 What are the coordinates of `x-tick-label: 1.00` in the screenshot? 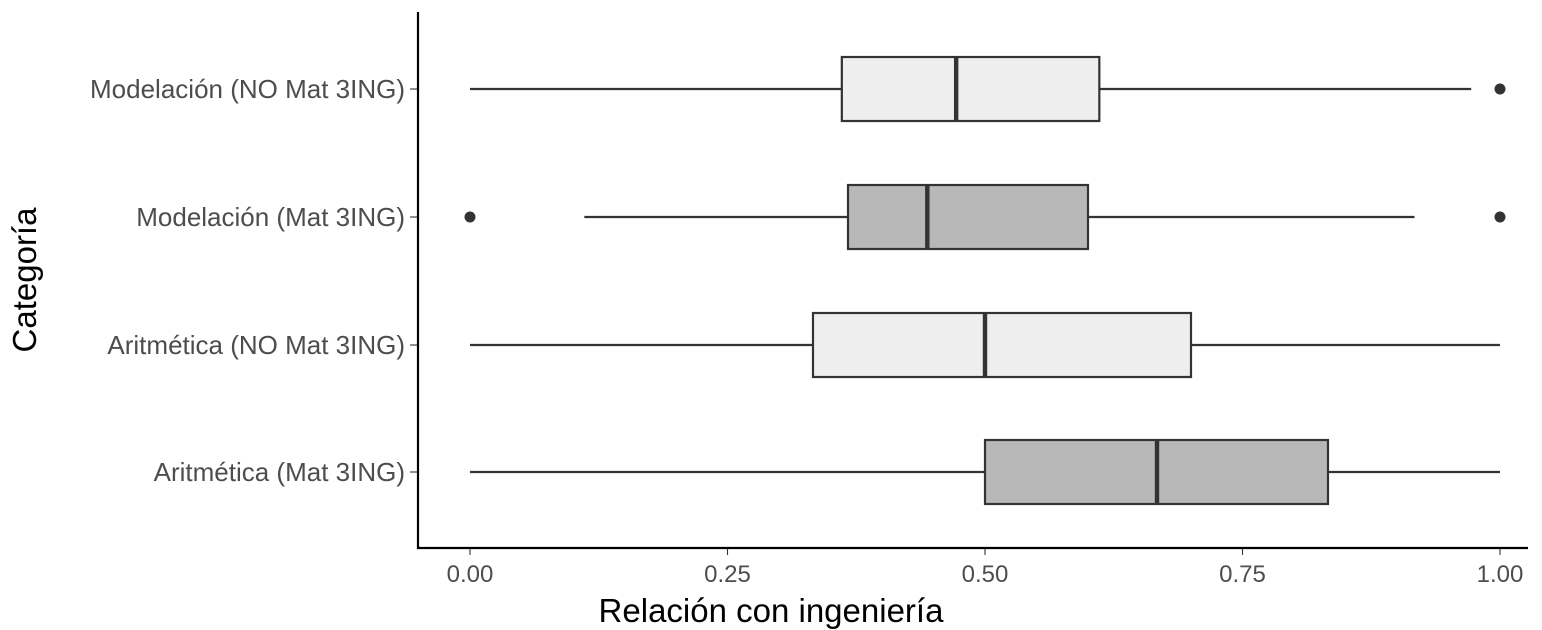 It's located at (1500, 574).